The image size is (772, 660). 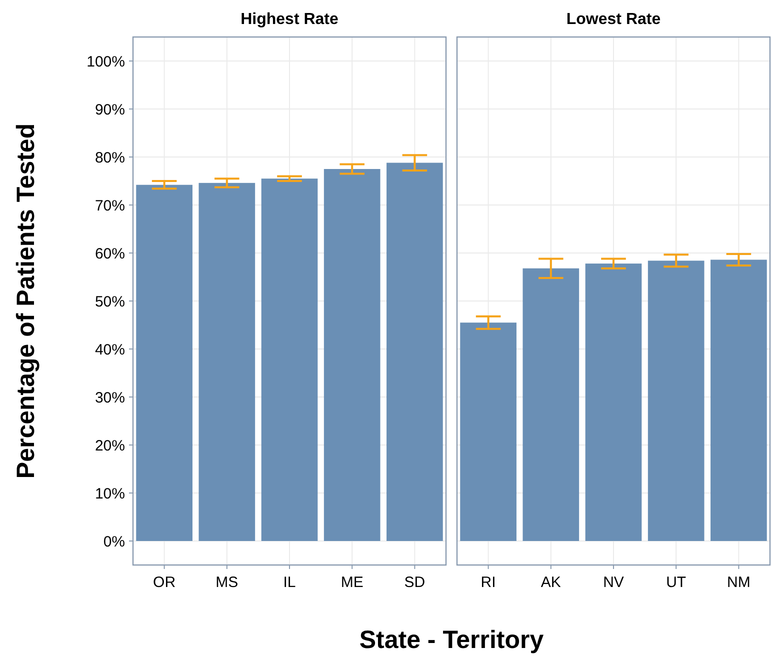 I want to click on chart-title: Lowest Rate, so click(x=613, y=19).